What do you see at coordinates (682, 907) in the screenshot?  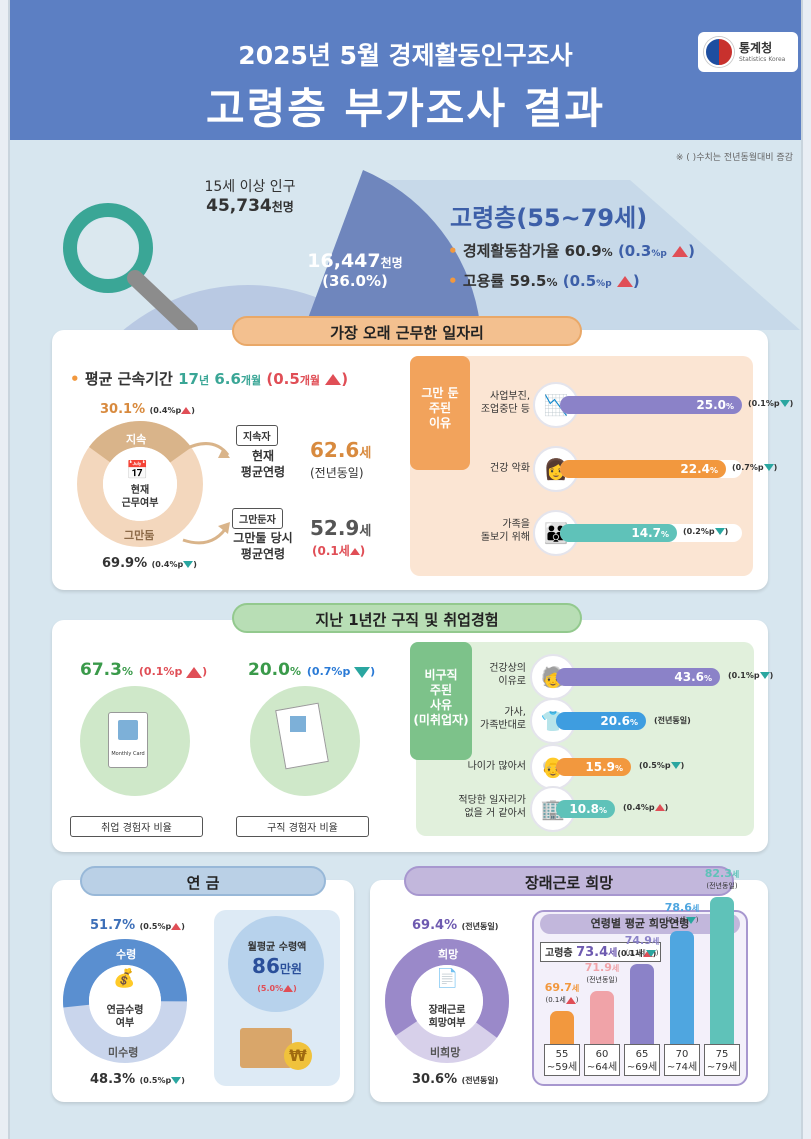 I see `age-value-3: 78.6세` at bounding box center [682, 907].